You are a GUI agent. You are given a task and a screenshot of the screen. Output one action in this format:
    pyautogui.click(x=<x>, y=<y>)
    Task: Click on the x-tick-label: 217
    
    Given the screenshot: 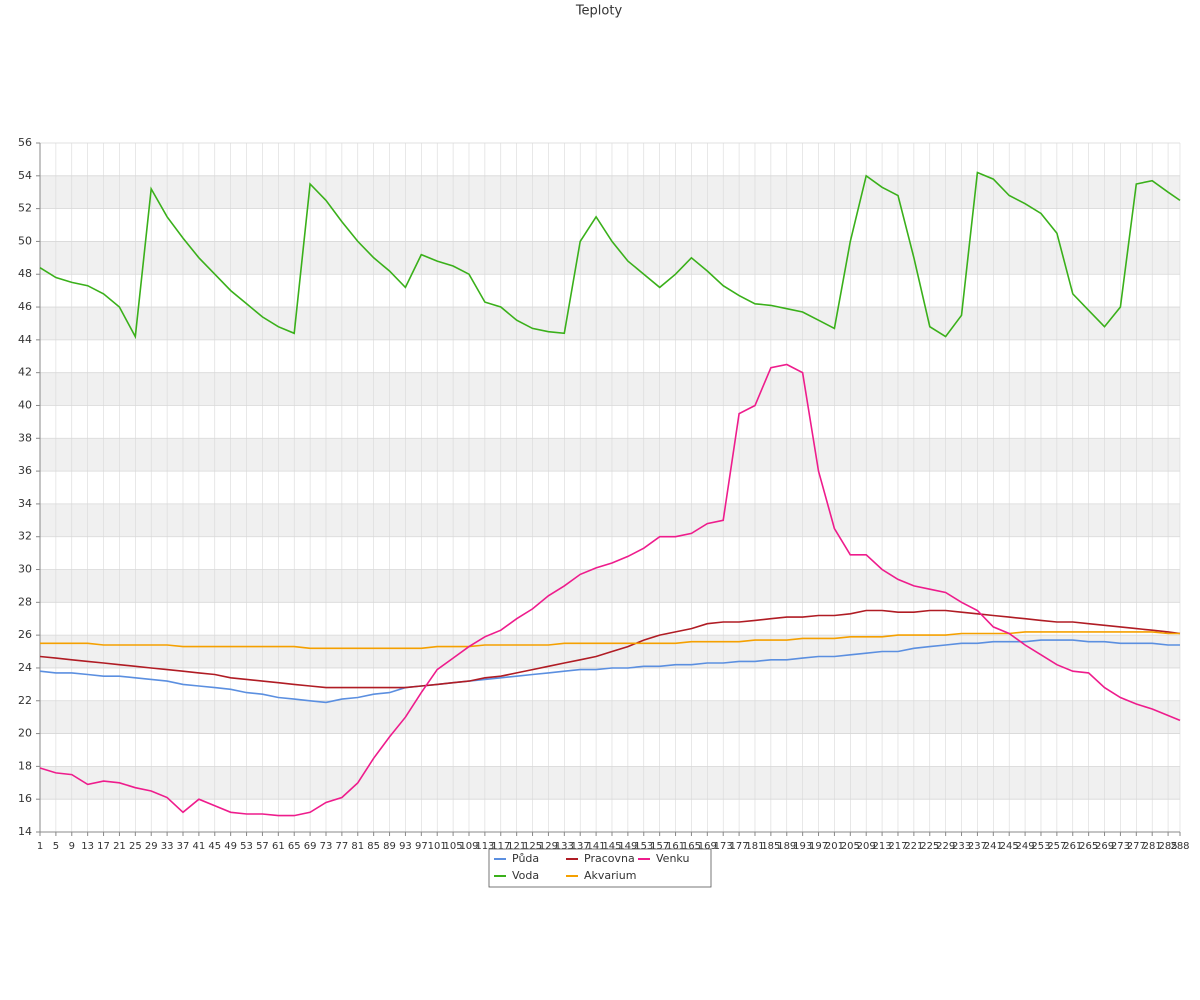 What is the action you would take?
    pyautogui.click(x=897, y=846)
    